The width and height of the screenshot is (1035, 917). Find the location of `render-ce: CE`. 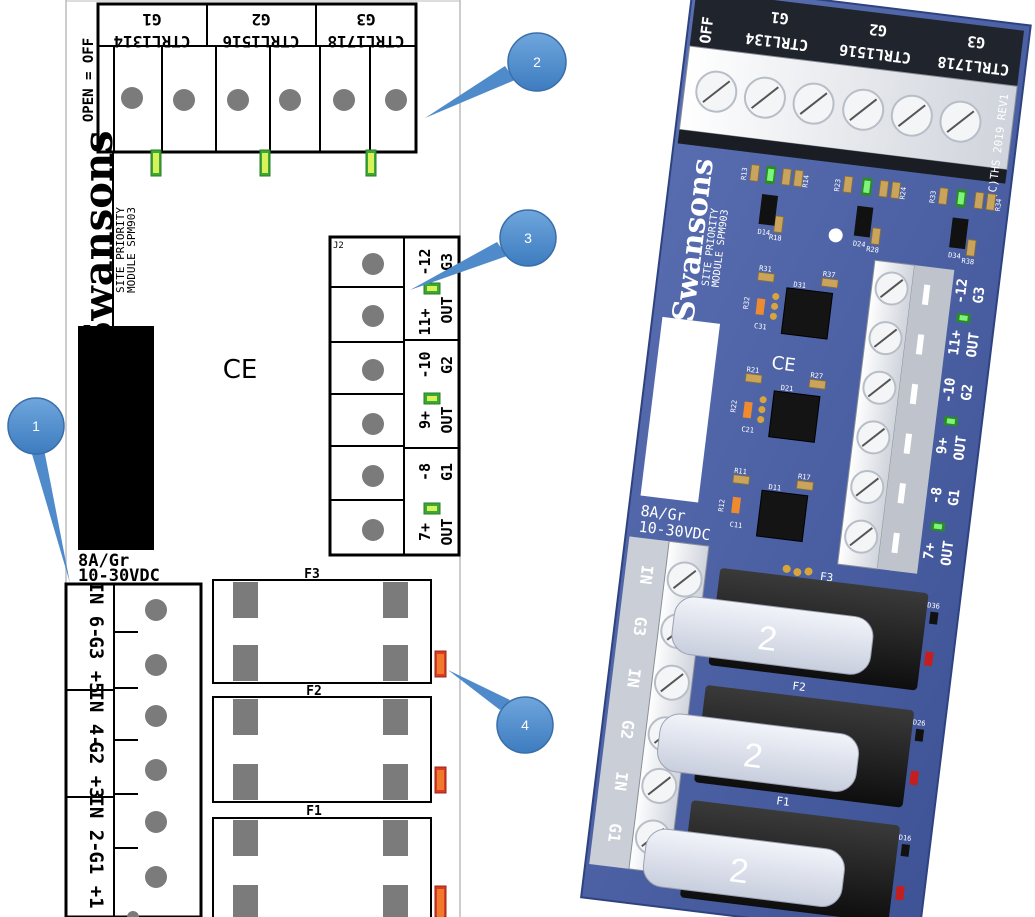

render-ce: CE is located at coordinates (783, 365).